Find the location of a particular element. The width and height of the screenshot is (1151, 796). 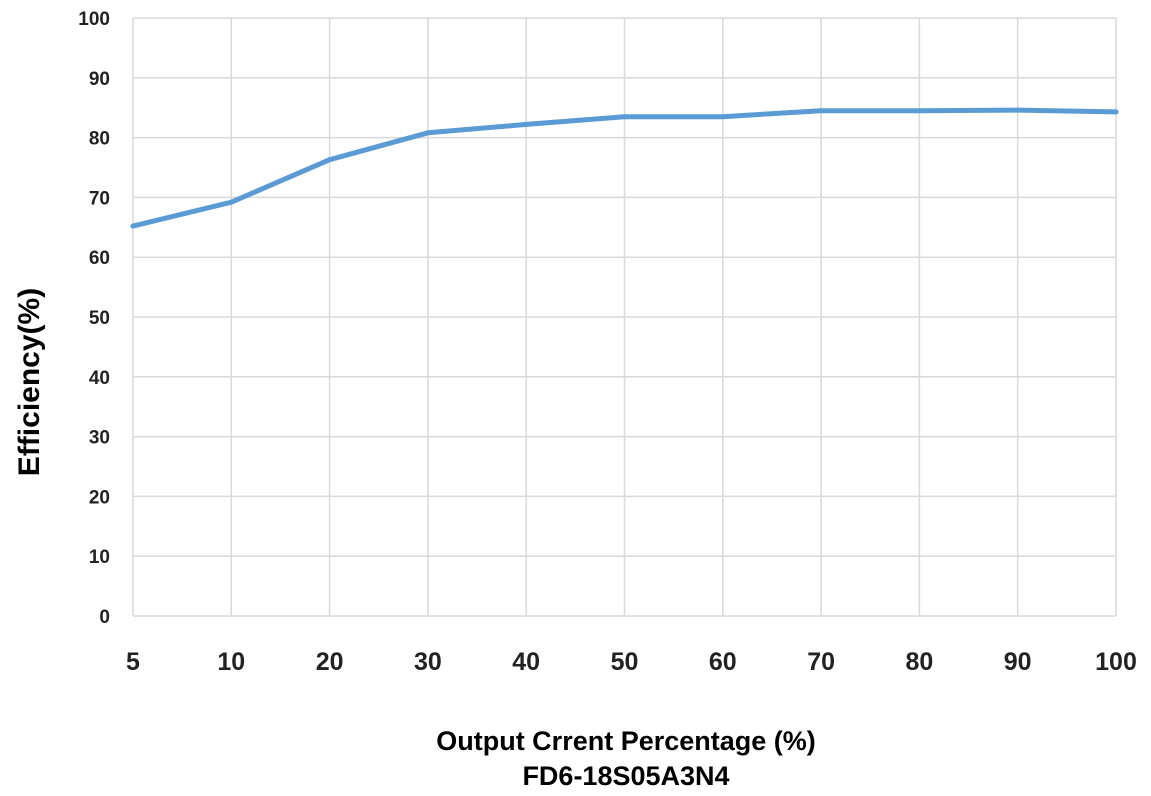

x-tick-label: 50 is located at coordinates (625, 662).